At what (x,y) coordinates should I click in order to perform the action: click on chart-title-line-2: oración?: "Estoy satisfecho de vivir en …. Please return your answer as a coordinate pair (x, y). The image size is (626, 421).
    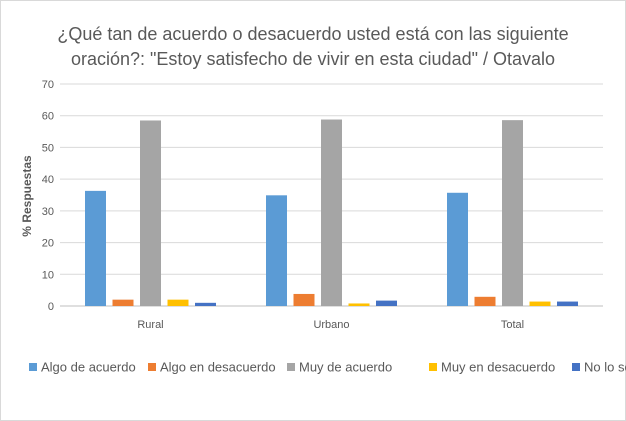
    Looking at the image, I should click on (313, 59).